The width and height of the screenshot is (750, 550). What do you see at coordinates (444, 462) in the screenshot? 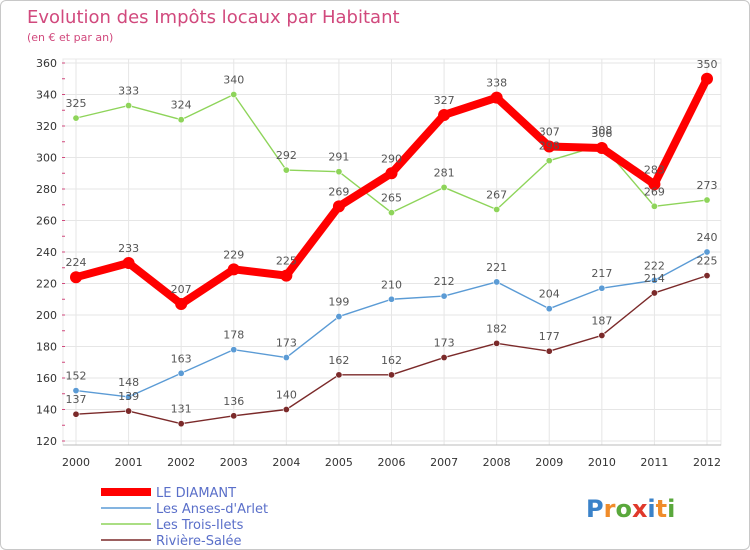
I see `x-tick-label: 2007` at bounding box center [444, 462].